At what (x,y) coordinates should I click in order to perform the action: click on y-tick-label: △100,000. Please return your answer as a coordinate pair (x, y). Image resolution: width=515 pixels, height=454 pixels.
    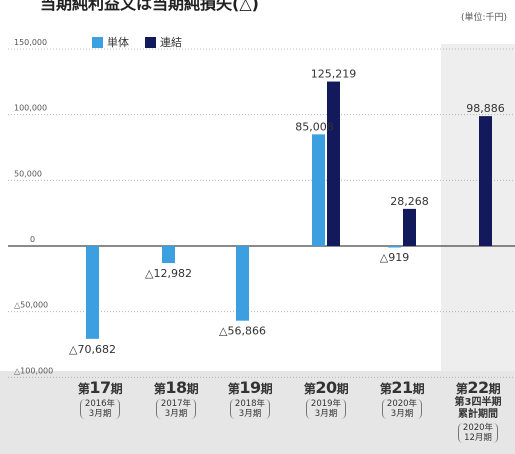
    Looking at the image, I should click on (33, 370).